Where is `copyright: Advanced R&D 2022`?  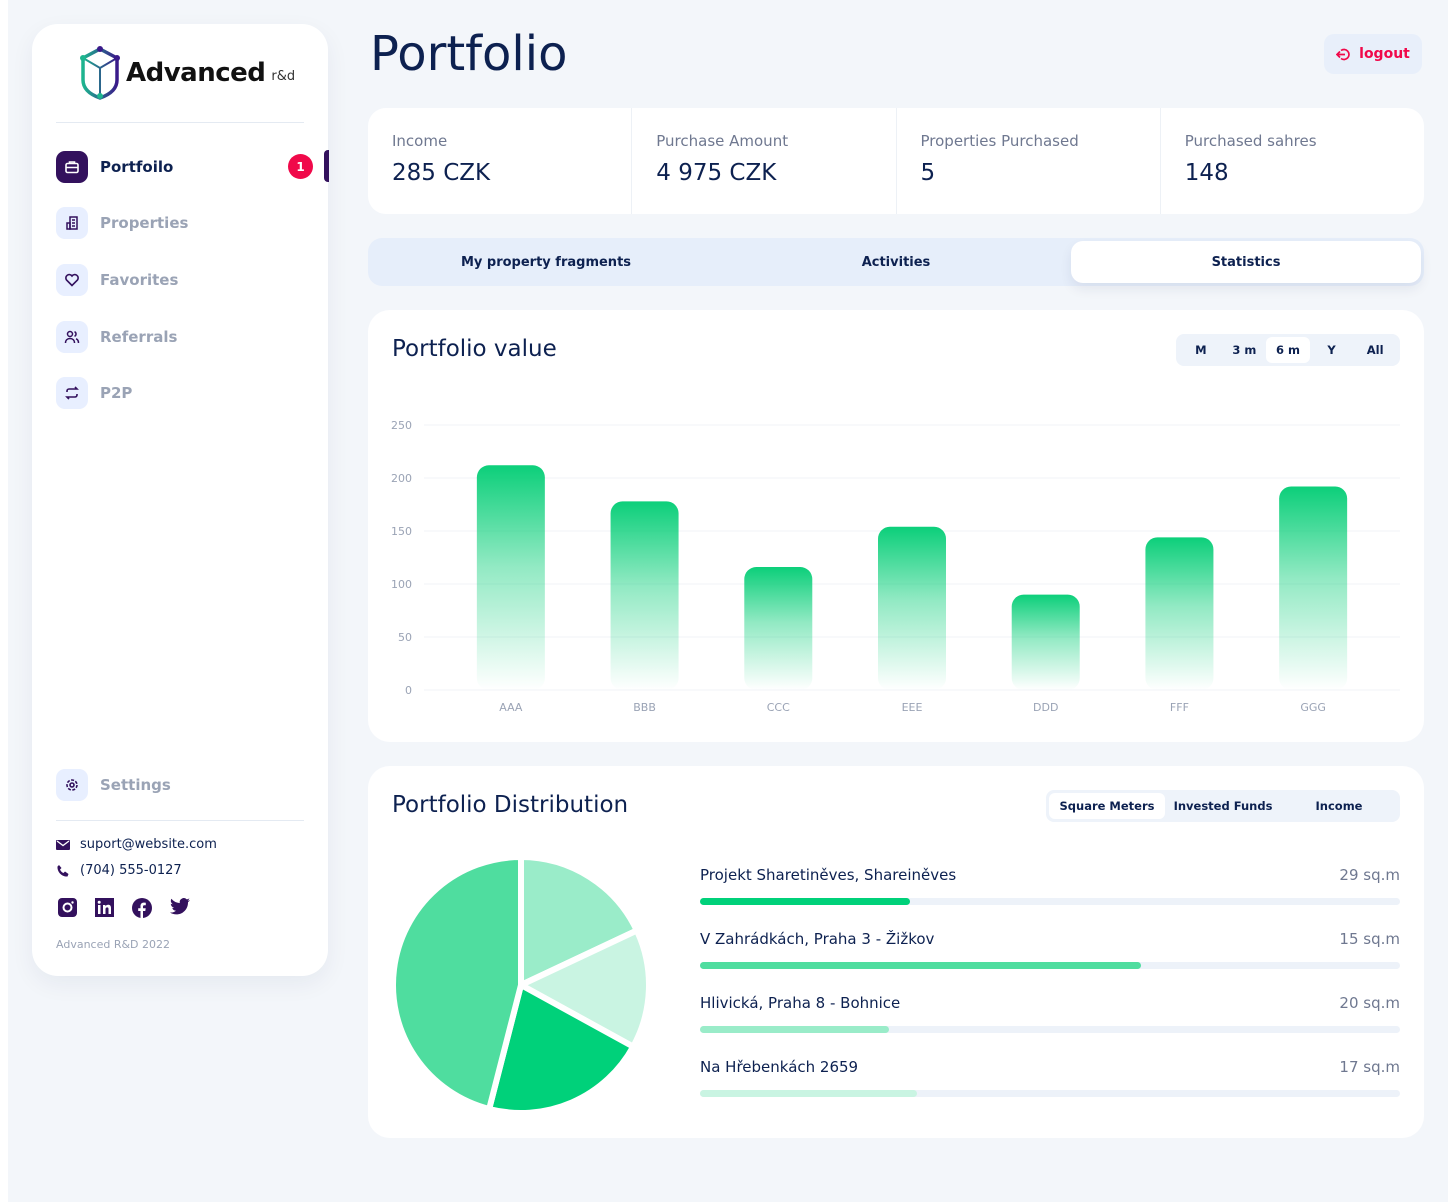
copyright: Advanced R&D 2022 is located at coordinates (113, 944).